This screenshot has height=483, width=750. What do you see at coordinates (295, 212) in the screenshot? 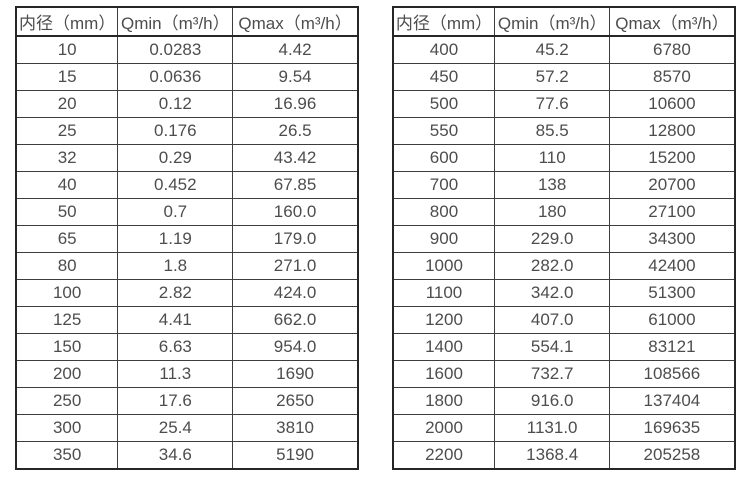
I see `table-cell: 160.0` at bounding box center [295, 212].